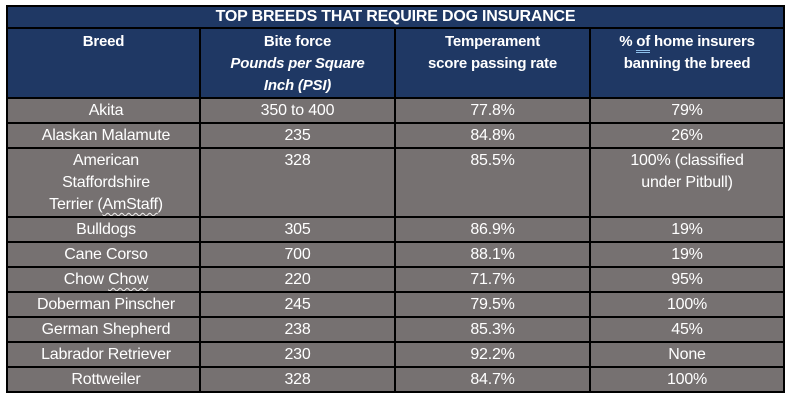 This screenshot has width=791, height=403. Describe the element at coordinates (103, 63) in the screenshot. I see `col-header-breed: Breed` at that location.